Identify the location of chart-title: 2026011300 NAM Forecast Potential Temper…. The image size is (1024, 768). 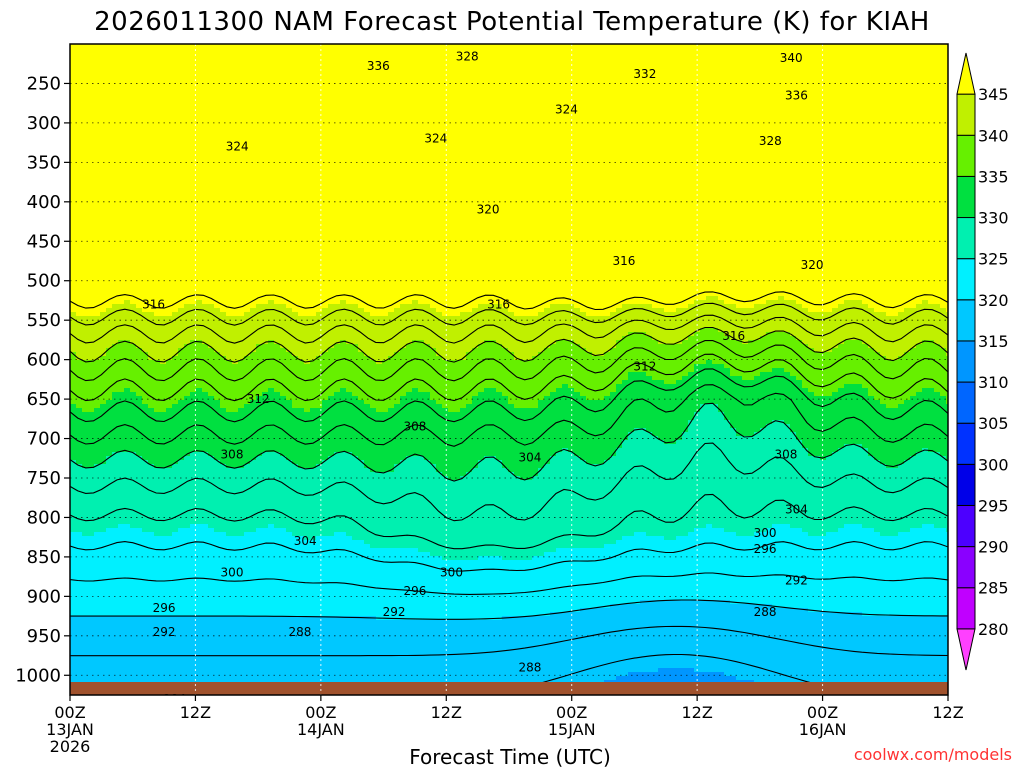
(512, 22).